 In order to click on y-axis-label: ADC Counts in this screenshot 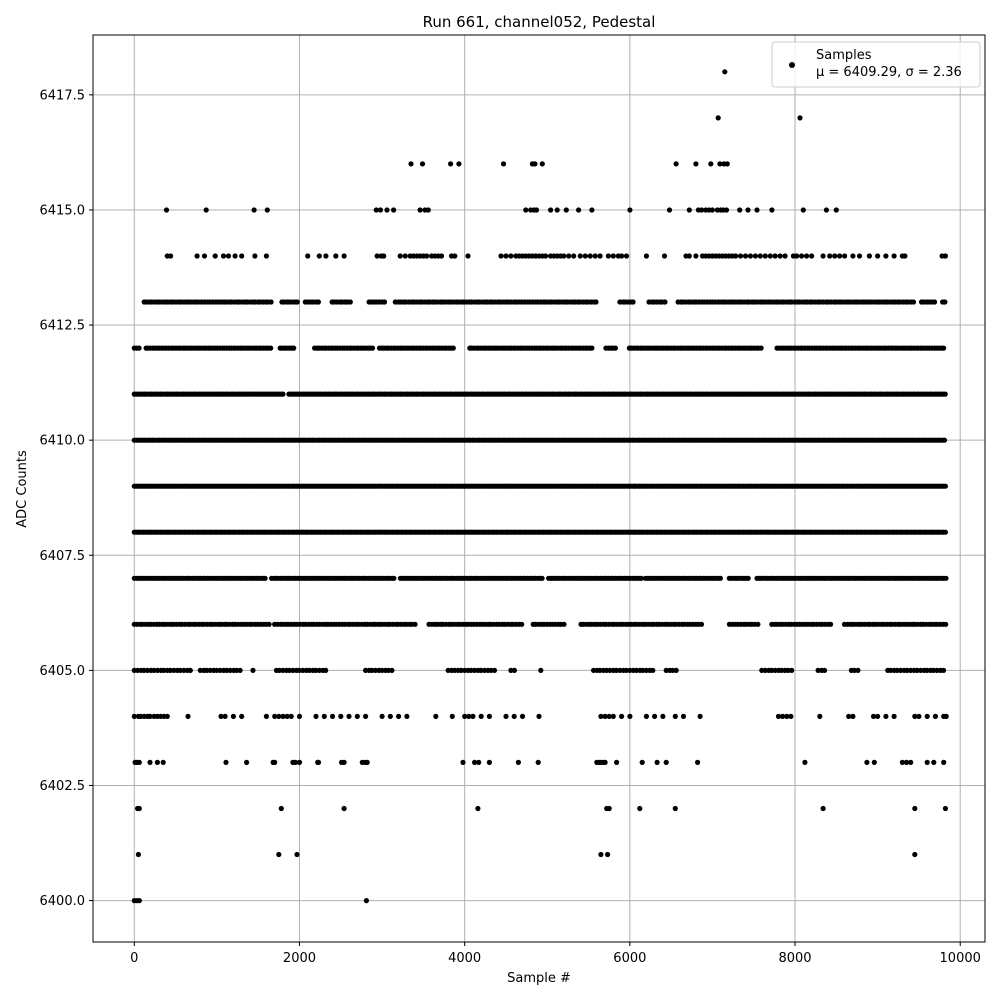, I will do `click(22, 489)`.